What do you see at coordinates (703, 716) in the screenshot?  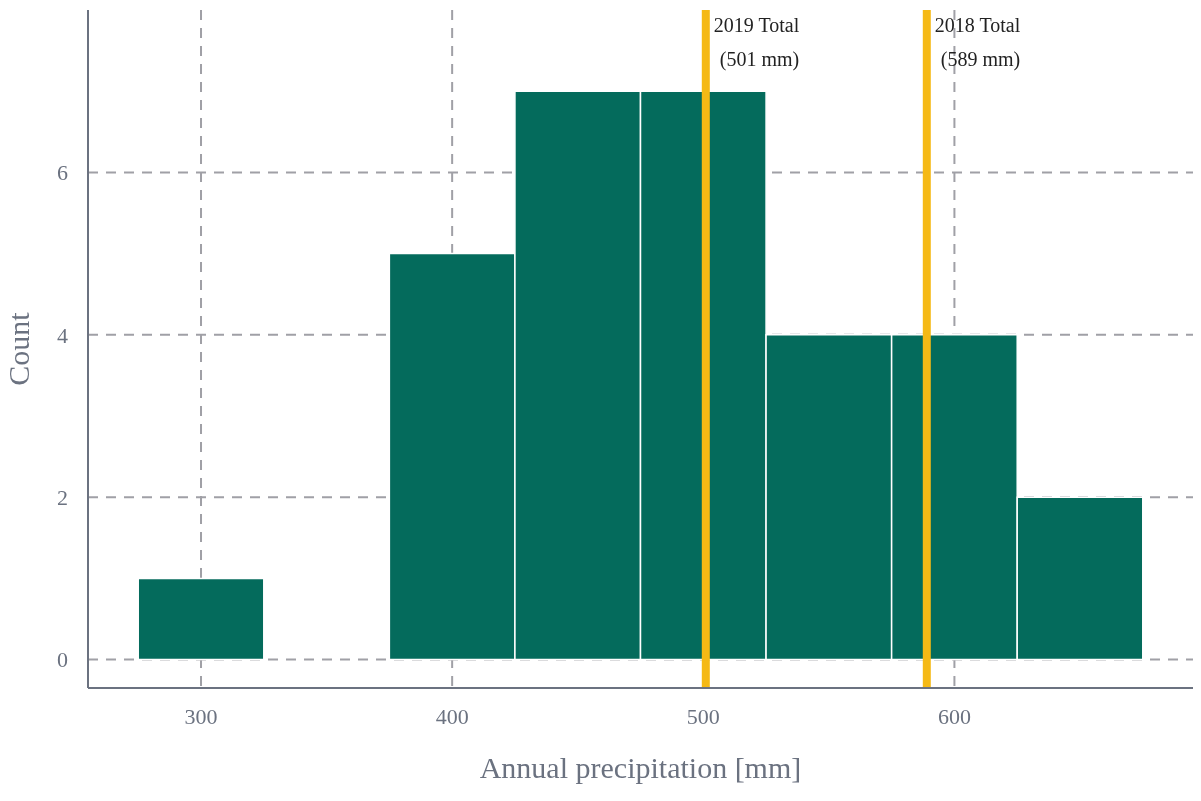 I see `x-tick-label: 500` at bounding box center [703, 716].